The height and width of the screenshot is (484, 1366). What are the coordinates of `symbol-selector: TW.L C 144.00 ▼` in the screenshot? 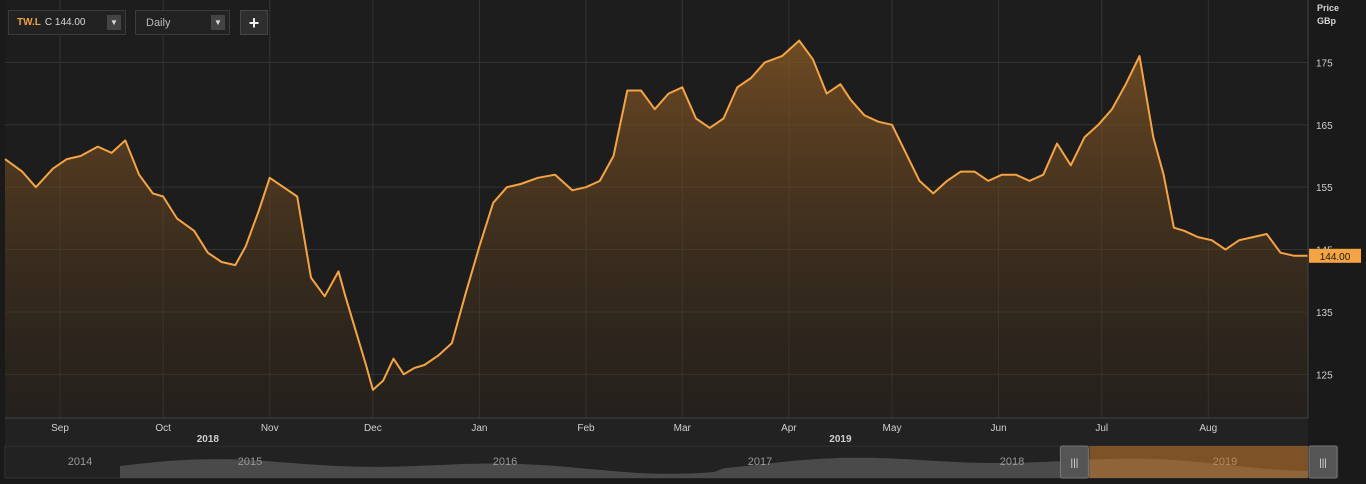 It's located at (67, 22).